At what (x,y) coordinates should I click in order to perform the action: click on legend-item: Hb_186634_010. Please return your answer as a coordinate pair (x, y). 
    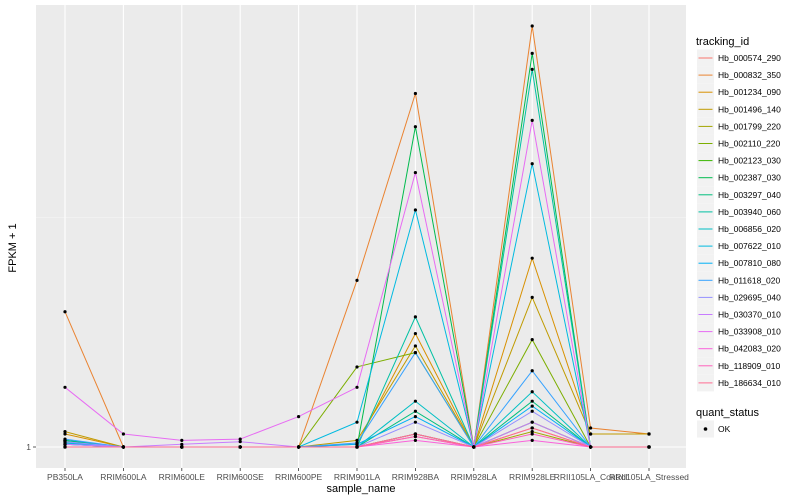
    Looking at the image, I should click on (739, 383).